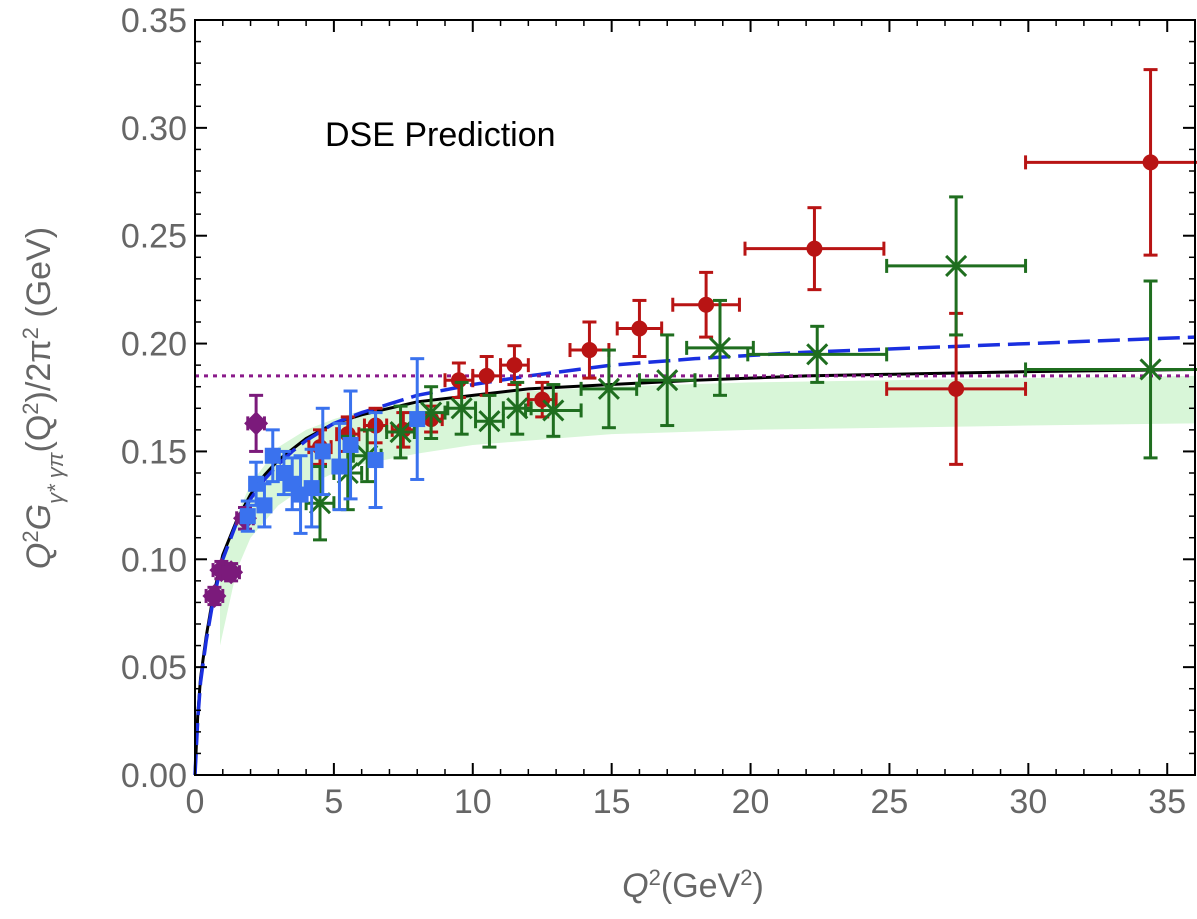 The height and width of the screenshot is (919, 1197). Describe the element at coordinates (39, 370) in the screenshot. I see `y-axis-title-div: )/2π` at that location.